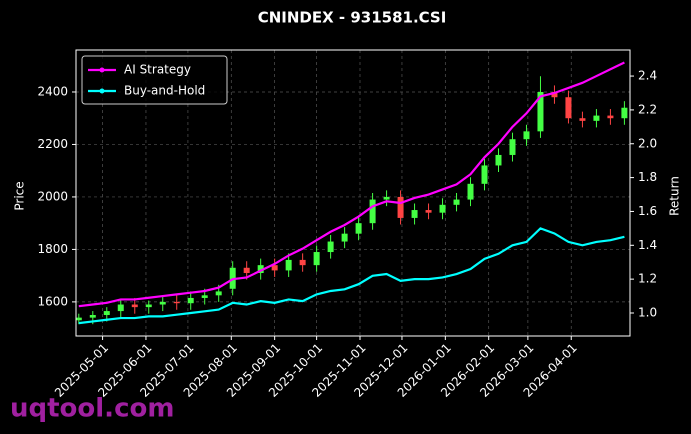 The image size is (691, 434). What do you see at coordinates (154, 80) in the screenshot?
I see `legend-box` at bounding box center [154, 80].